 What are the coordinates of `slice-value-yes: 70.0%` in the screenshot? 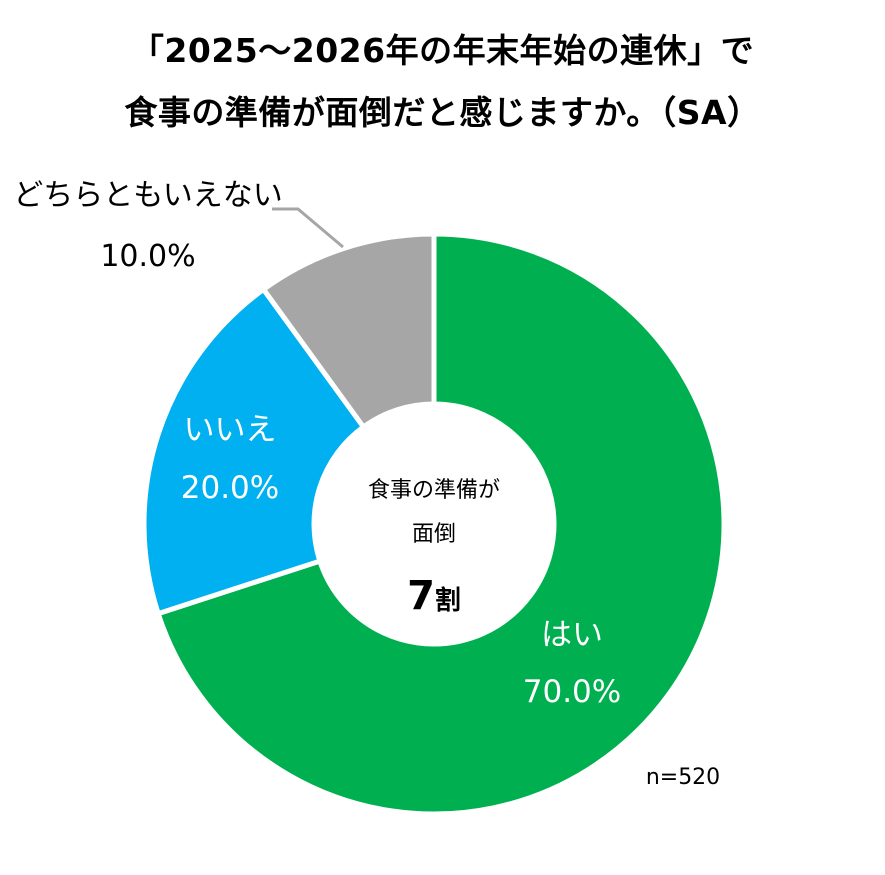 It's located at (572, 692).